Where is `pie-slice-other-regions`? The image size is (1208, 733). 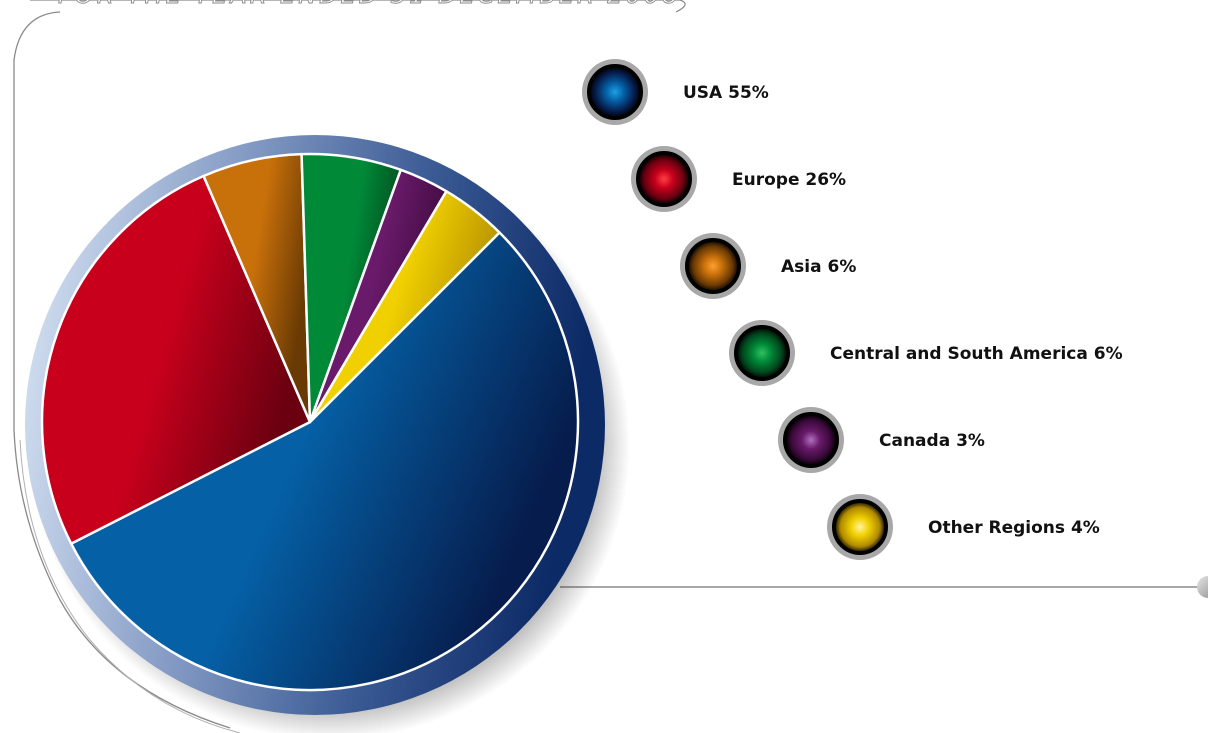
pie-slice-other-regions is located at coordinates (404, 307).